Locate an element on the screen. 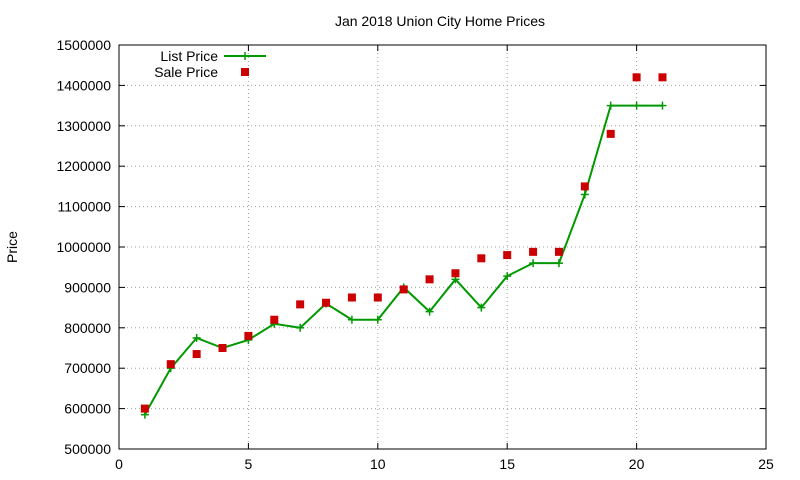 The width and height of the screenshot is (800, 480). x-tick-label: 25 is located at coordinates (766, 464).